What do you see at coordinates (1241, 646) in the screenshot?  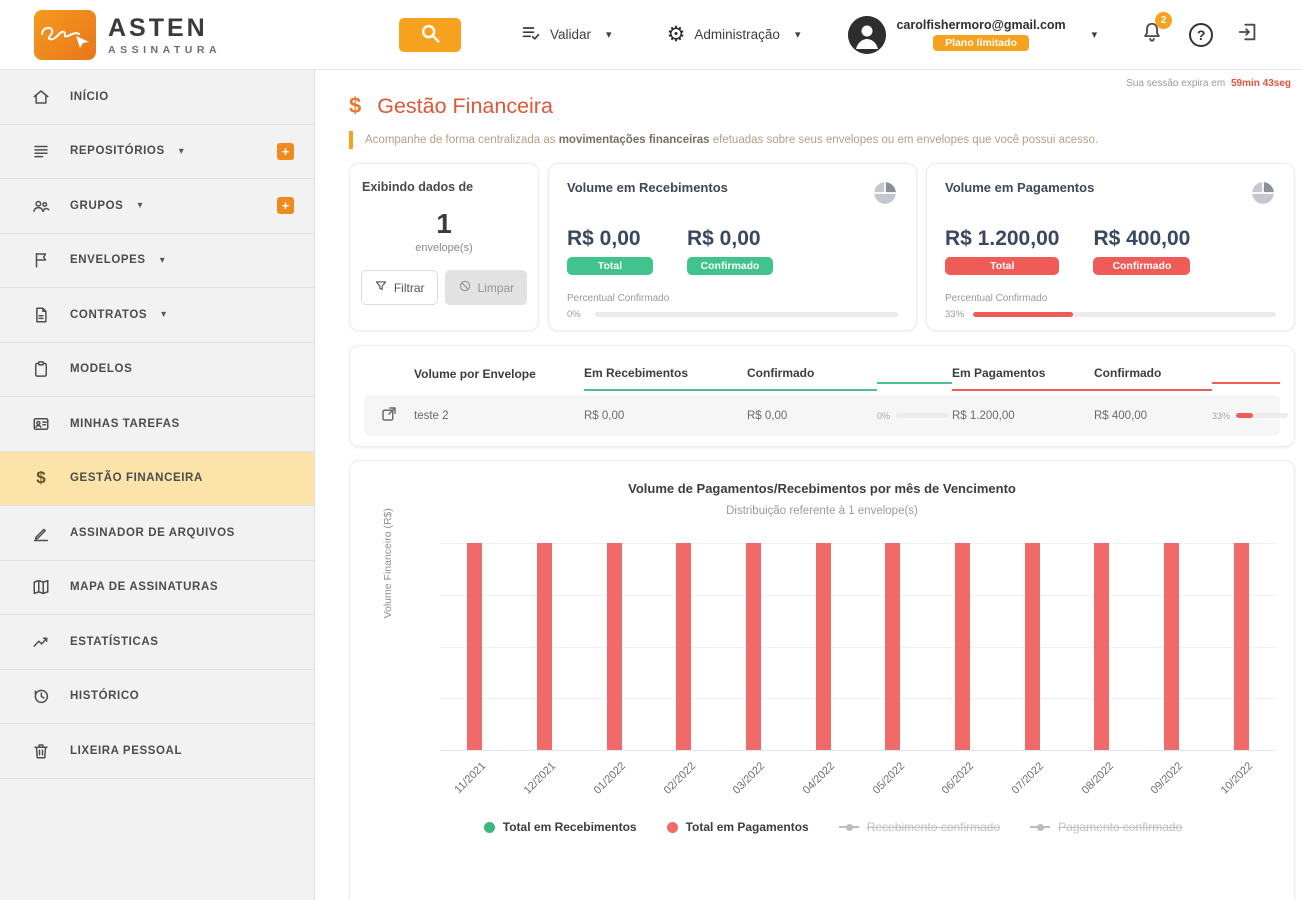 I see `bar-10/2022` at bounding box center [1241, 646].